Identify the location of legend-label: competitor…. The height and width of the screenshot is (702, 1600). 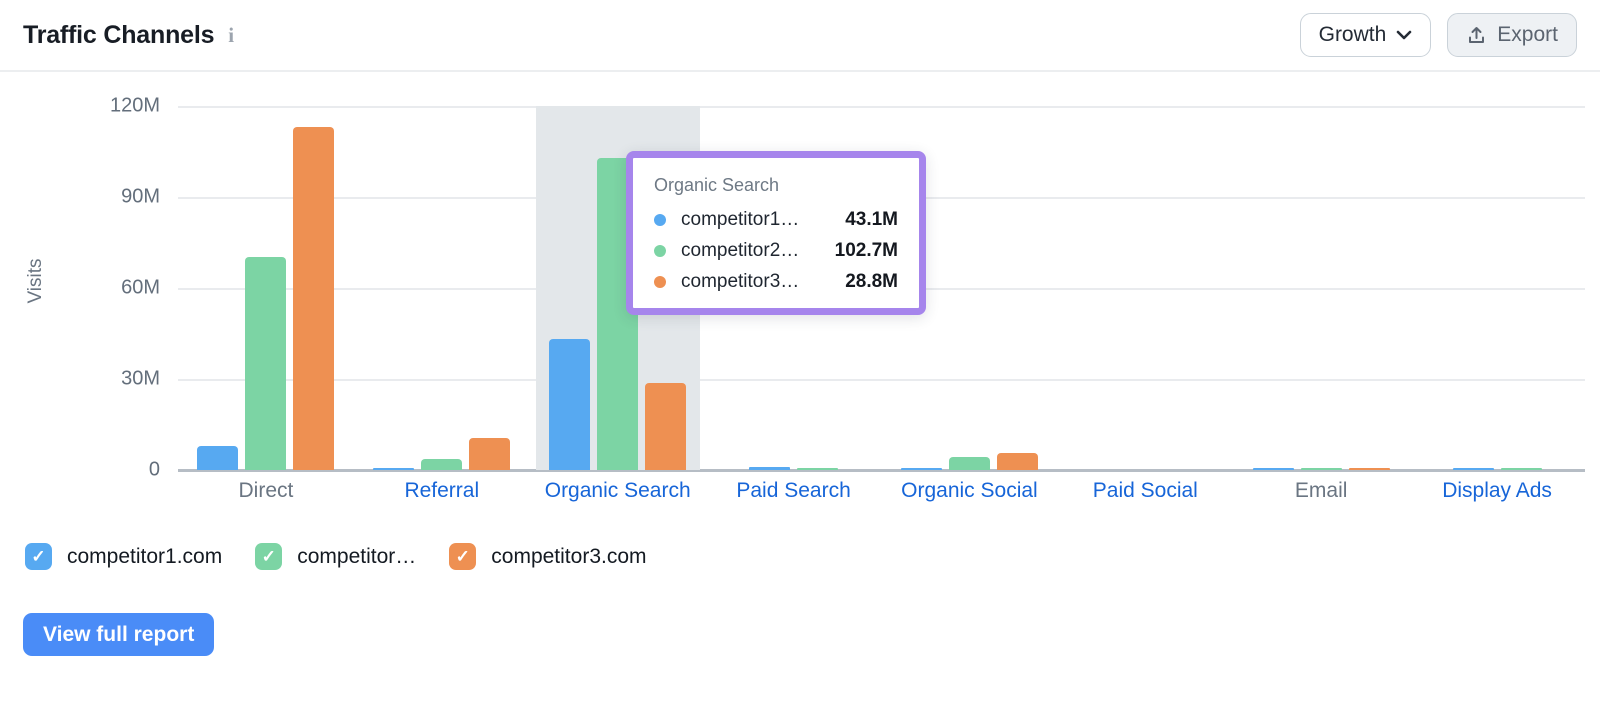
(357, 556).